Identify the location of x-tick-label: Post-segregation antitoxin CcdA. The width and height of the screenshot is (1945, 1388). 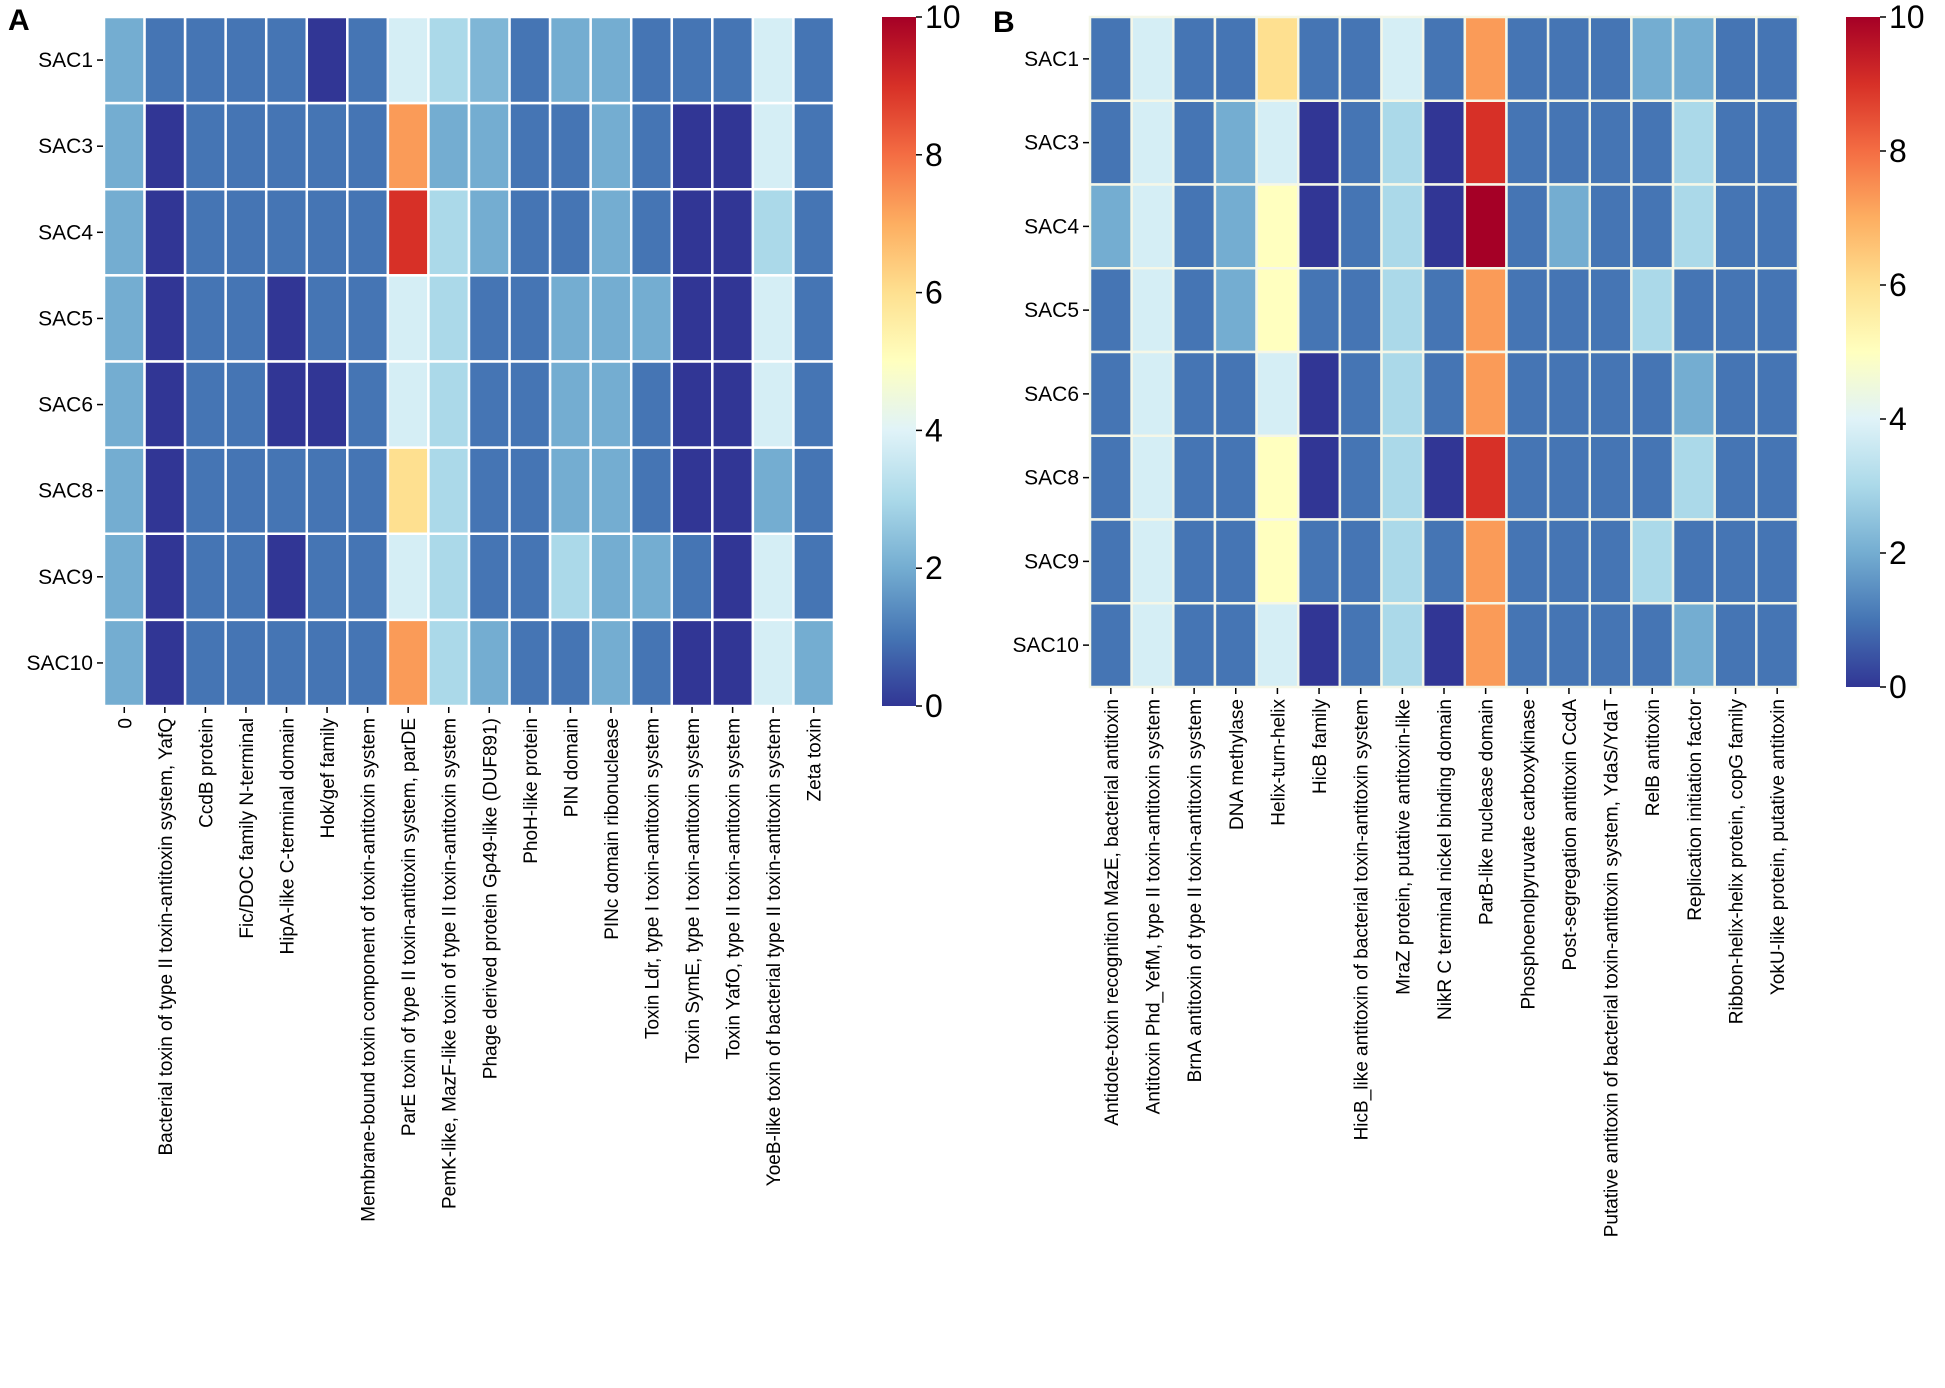
(1570, 835).